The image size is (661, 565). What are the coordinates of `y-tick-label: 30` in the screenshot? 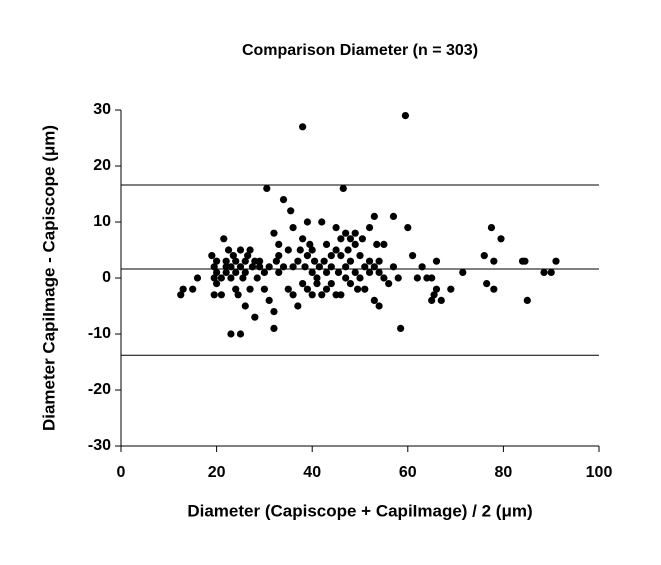 It's located at (102, 109).